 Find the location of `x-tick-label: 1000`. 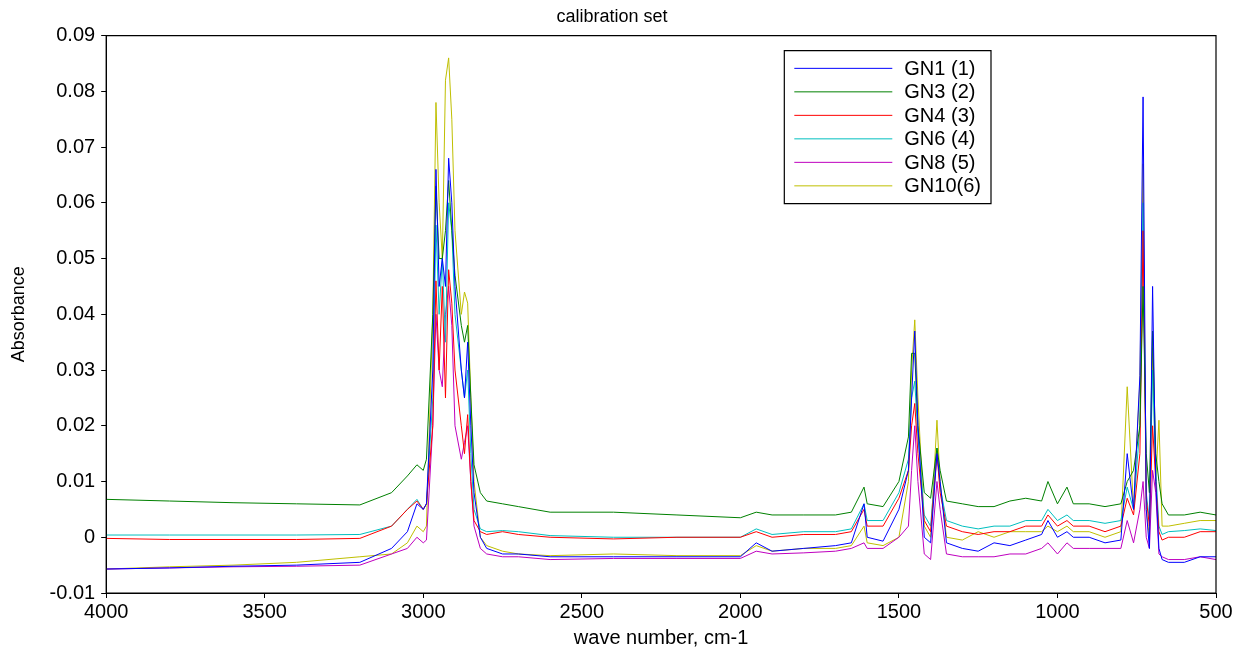

x-tick-label: 1000 is located at coordinates (1057, 610).